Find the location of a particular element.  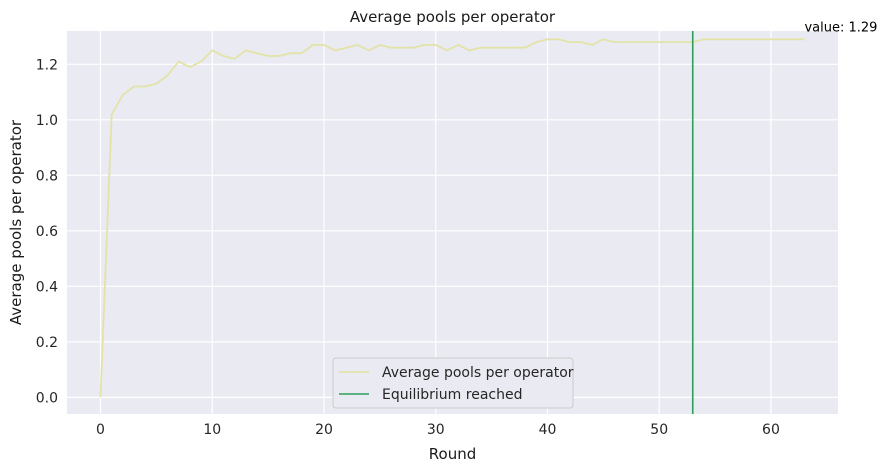

y-tick-label: 0.6 is located at coordinates (47, 232).